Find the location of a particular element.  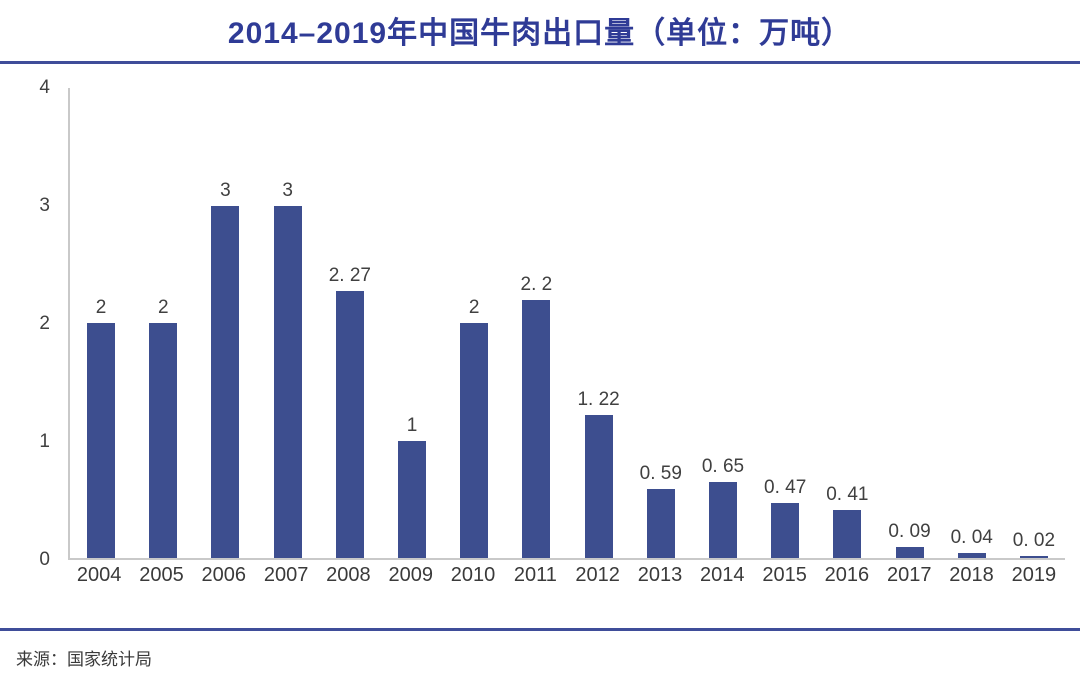

x-tick-label-2004: 2004 is located at coordinates (99, 575).